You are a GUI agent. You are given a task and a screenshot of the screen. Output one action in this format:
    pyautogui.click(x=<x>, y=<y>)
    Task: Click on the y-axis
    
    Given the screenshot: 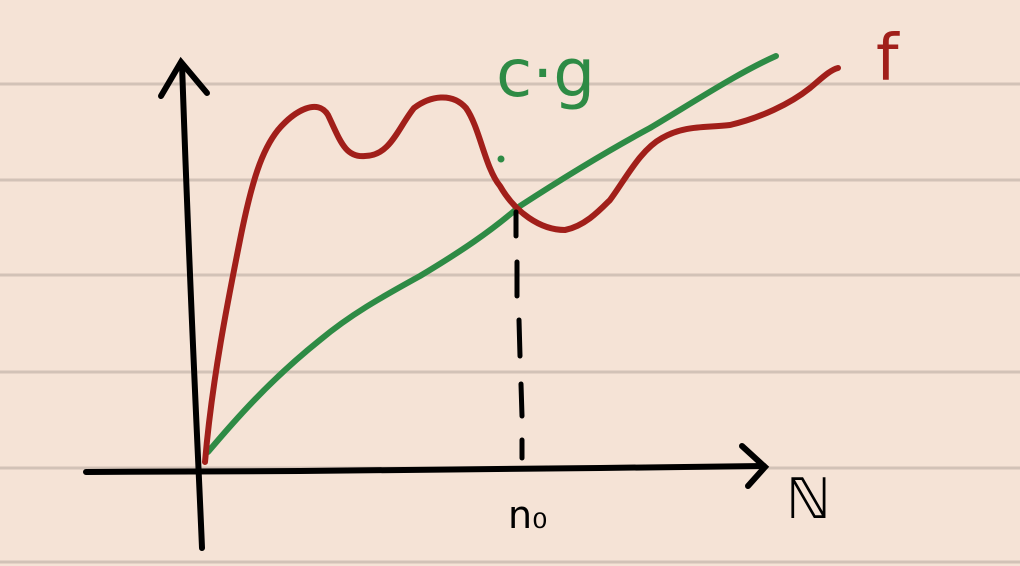 What is the action you would take?
    pyautogui.click(x=184, y=303)
    